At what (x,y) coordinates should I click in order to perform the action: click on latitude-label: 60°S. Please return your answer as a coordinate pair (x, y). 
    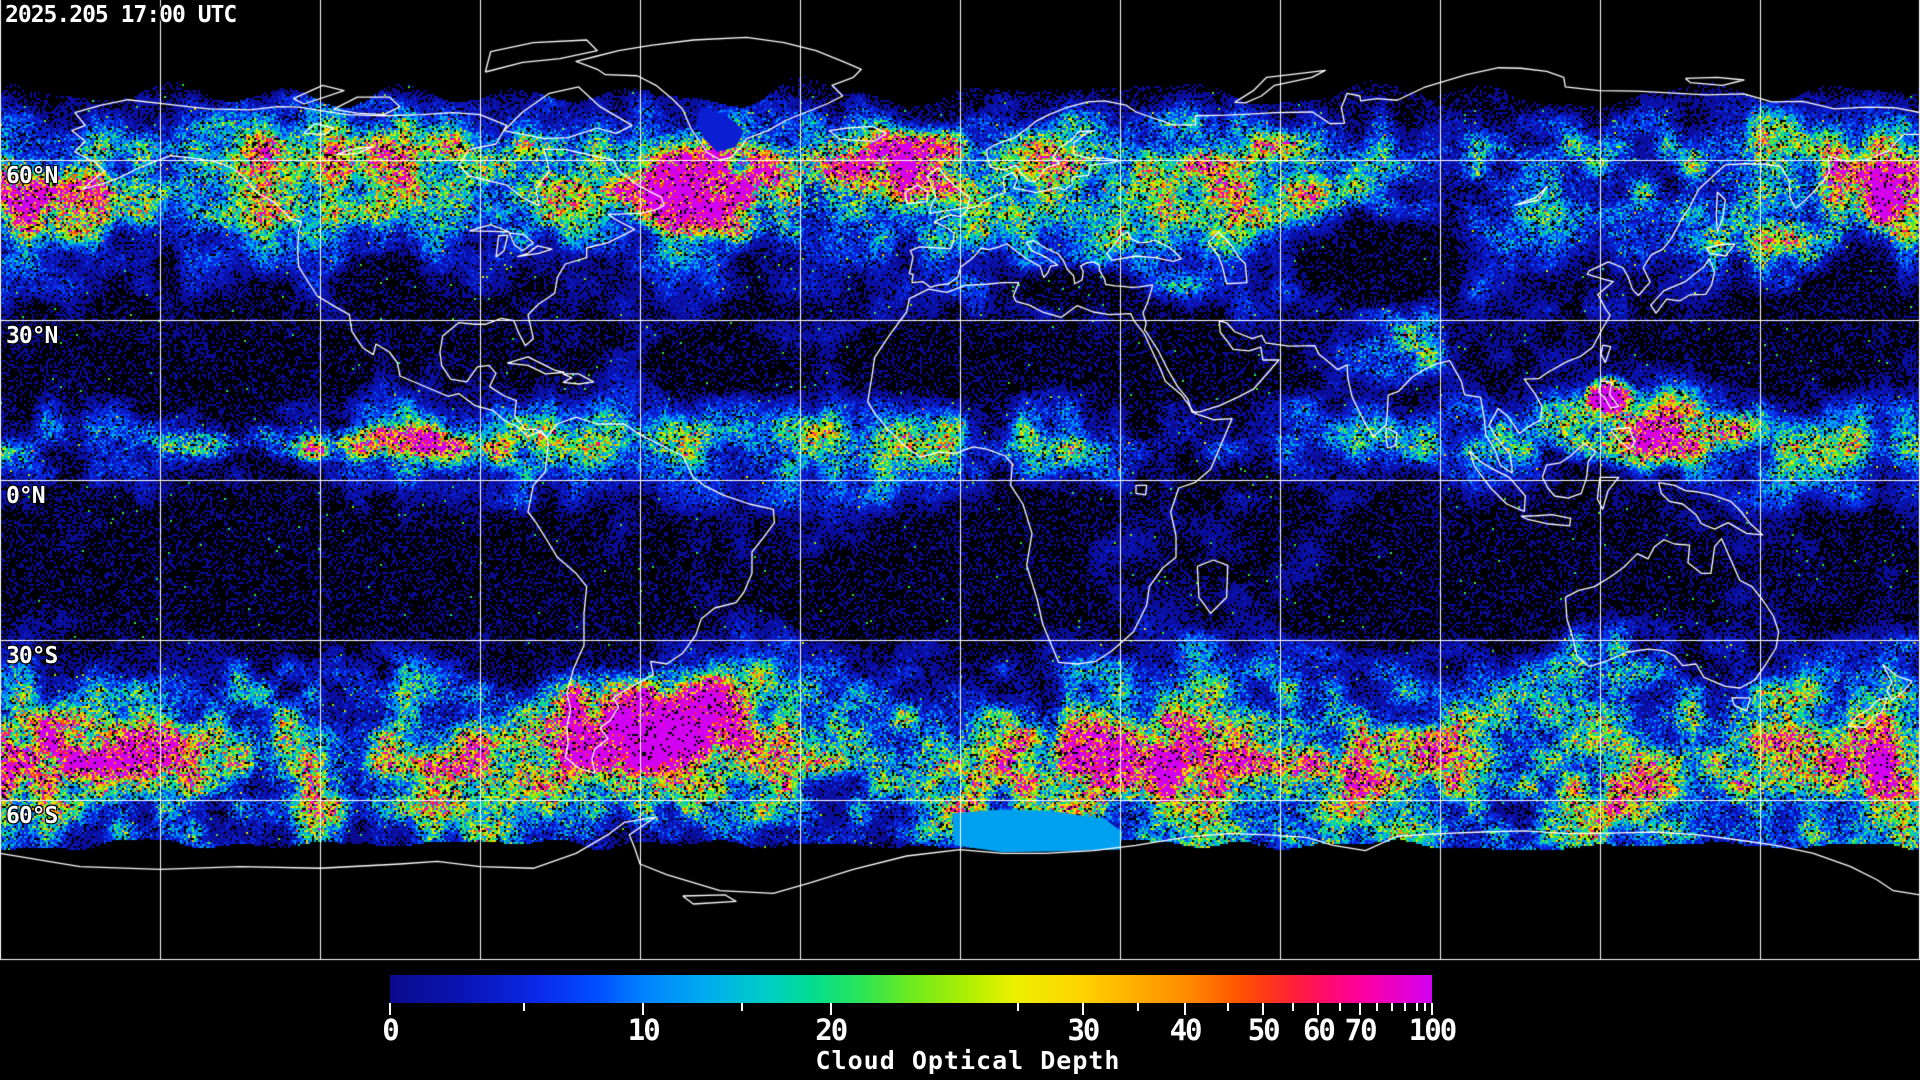
    Looking at the image, I should click on (32, 816).